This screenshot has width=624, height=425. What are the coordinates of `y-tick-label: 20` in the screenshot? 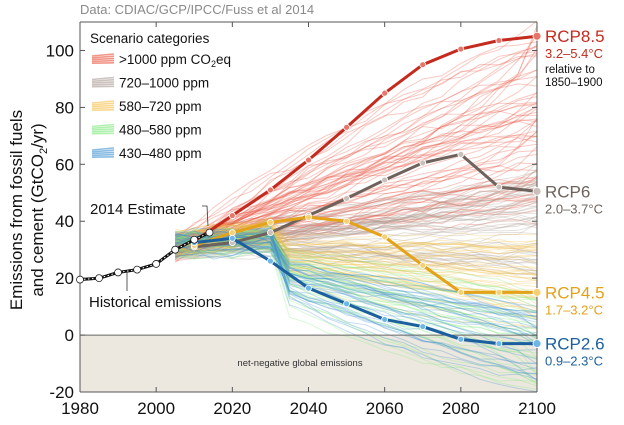 It's located at (64, 278).